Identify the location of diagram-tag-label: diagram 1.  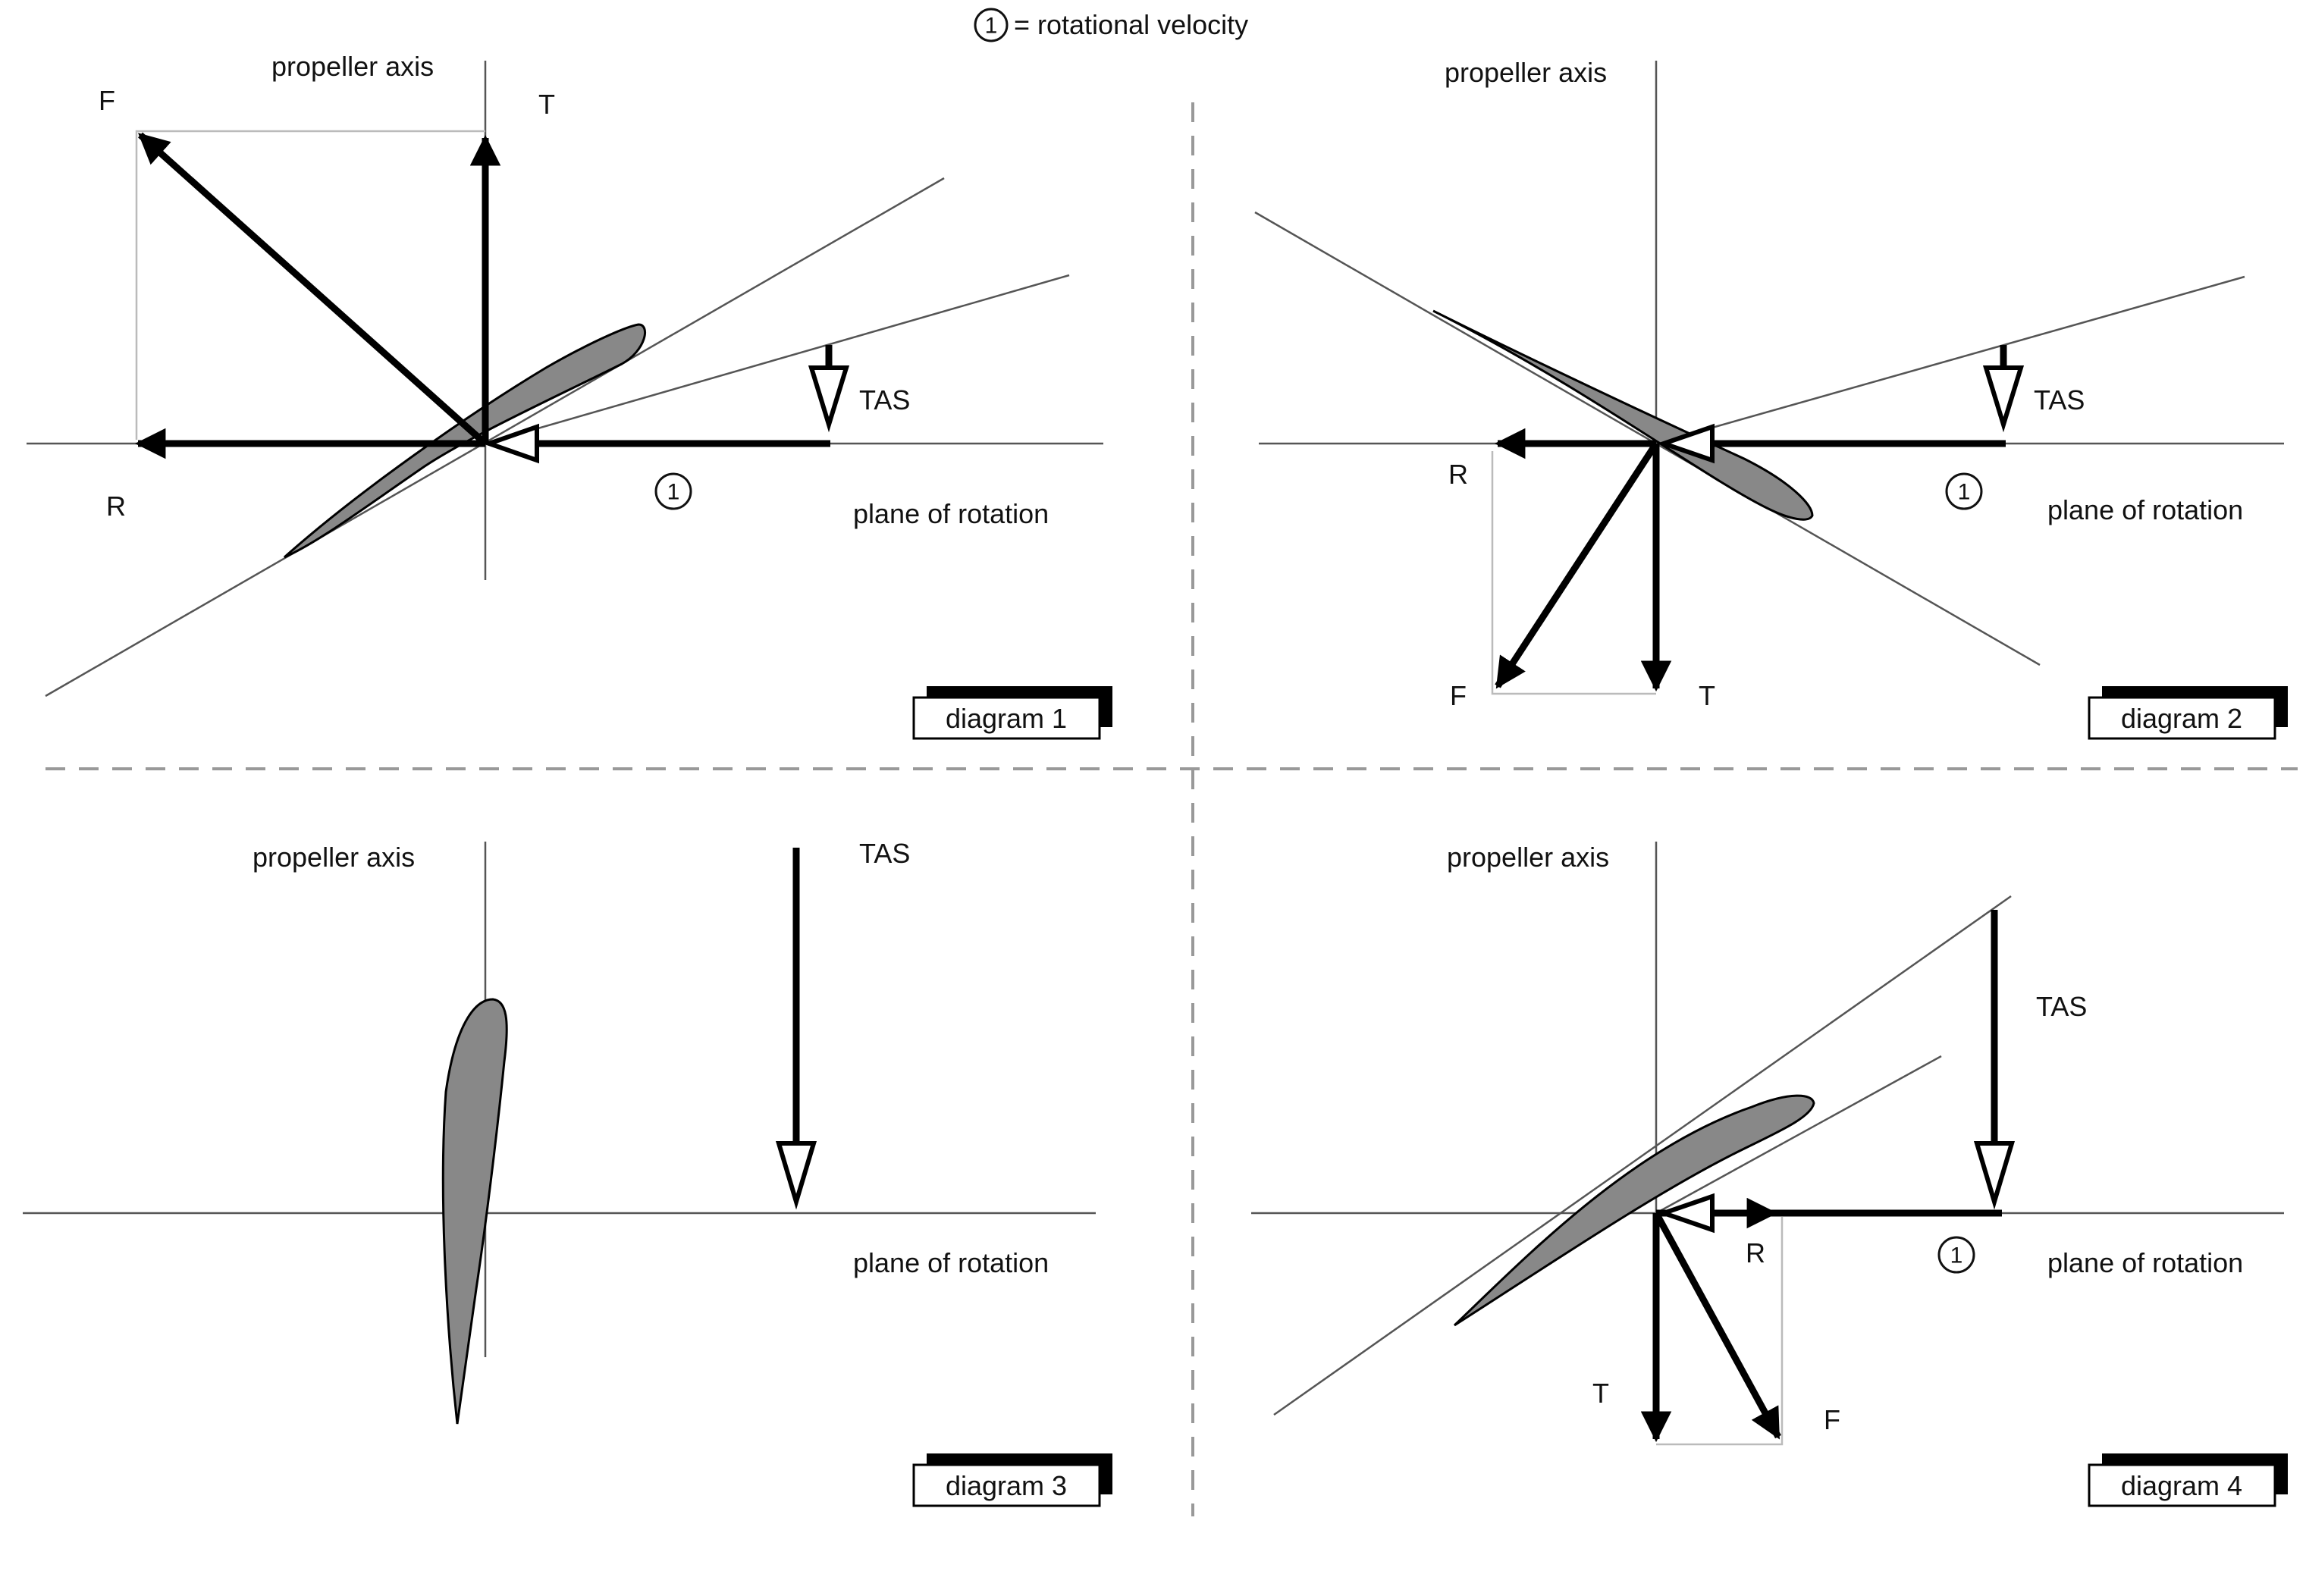
(1007, 719).